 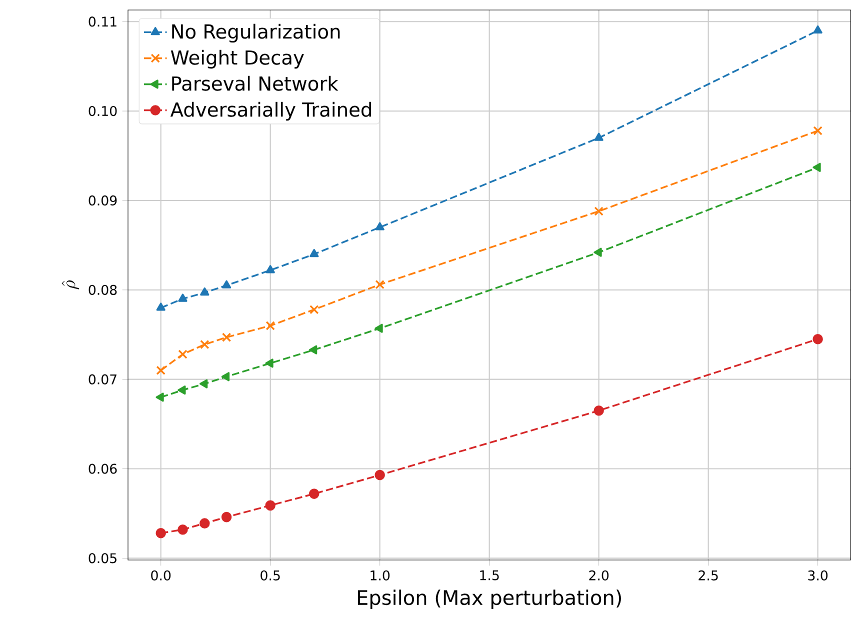 What do you see at coordinates (708, 575) in the screenshot?
I see `x-tick-label: 2.5` at bounding box center [708, 575].